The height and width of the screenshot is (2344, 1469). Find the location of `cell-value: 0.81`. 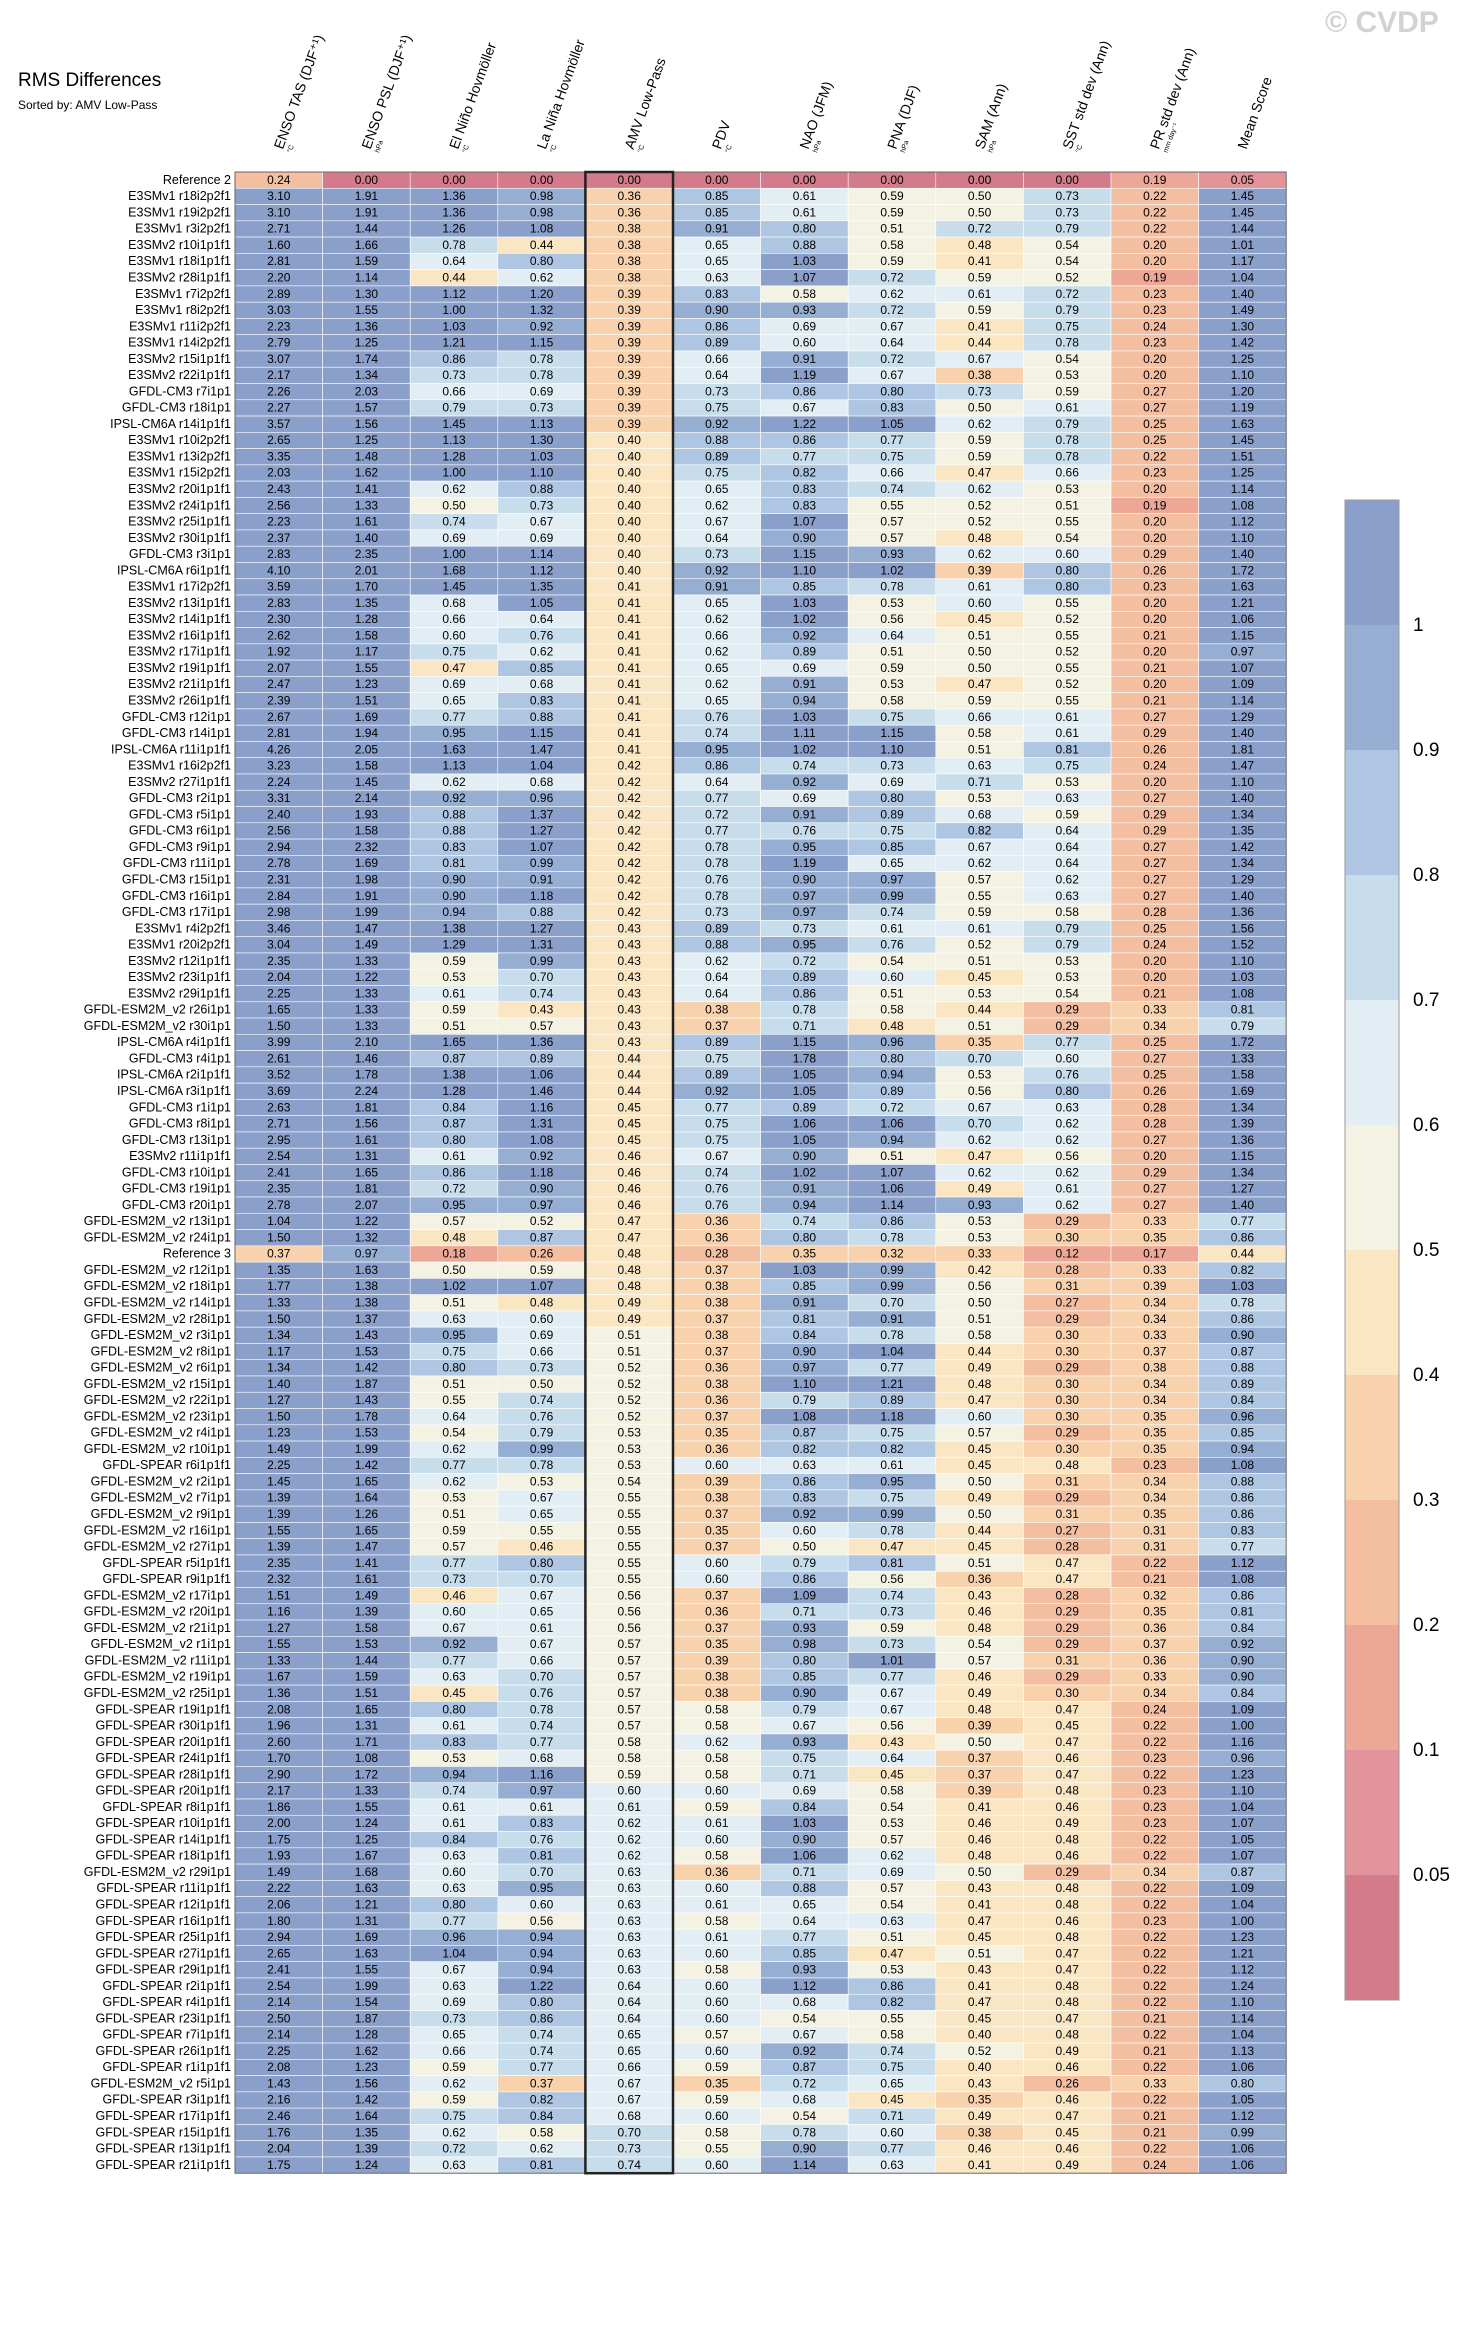

cell-value: 0.81 is located at coordinates (805, 1319).